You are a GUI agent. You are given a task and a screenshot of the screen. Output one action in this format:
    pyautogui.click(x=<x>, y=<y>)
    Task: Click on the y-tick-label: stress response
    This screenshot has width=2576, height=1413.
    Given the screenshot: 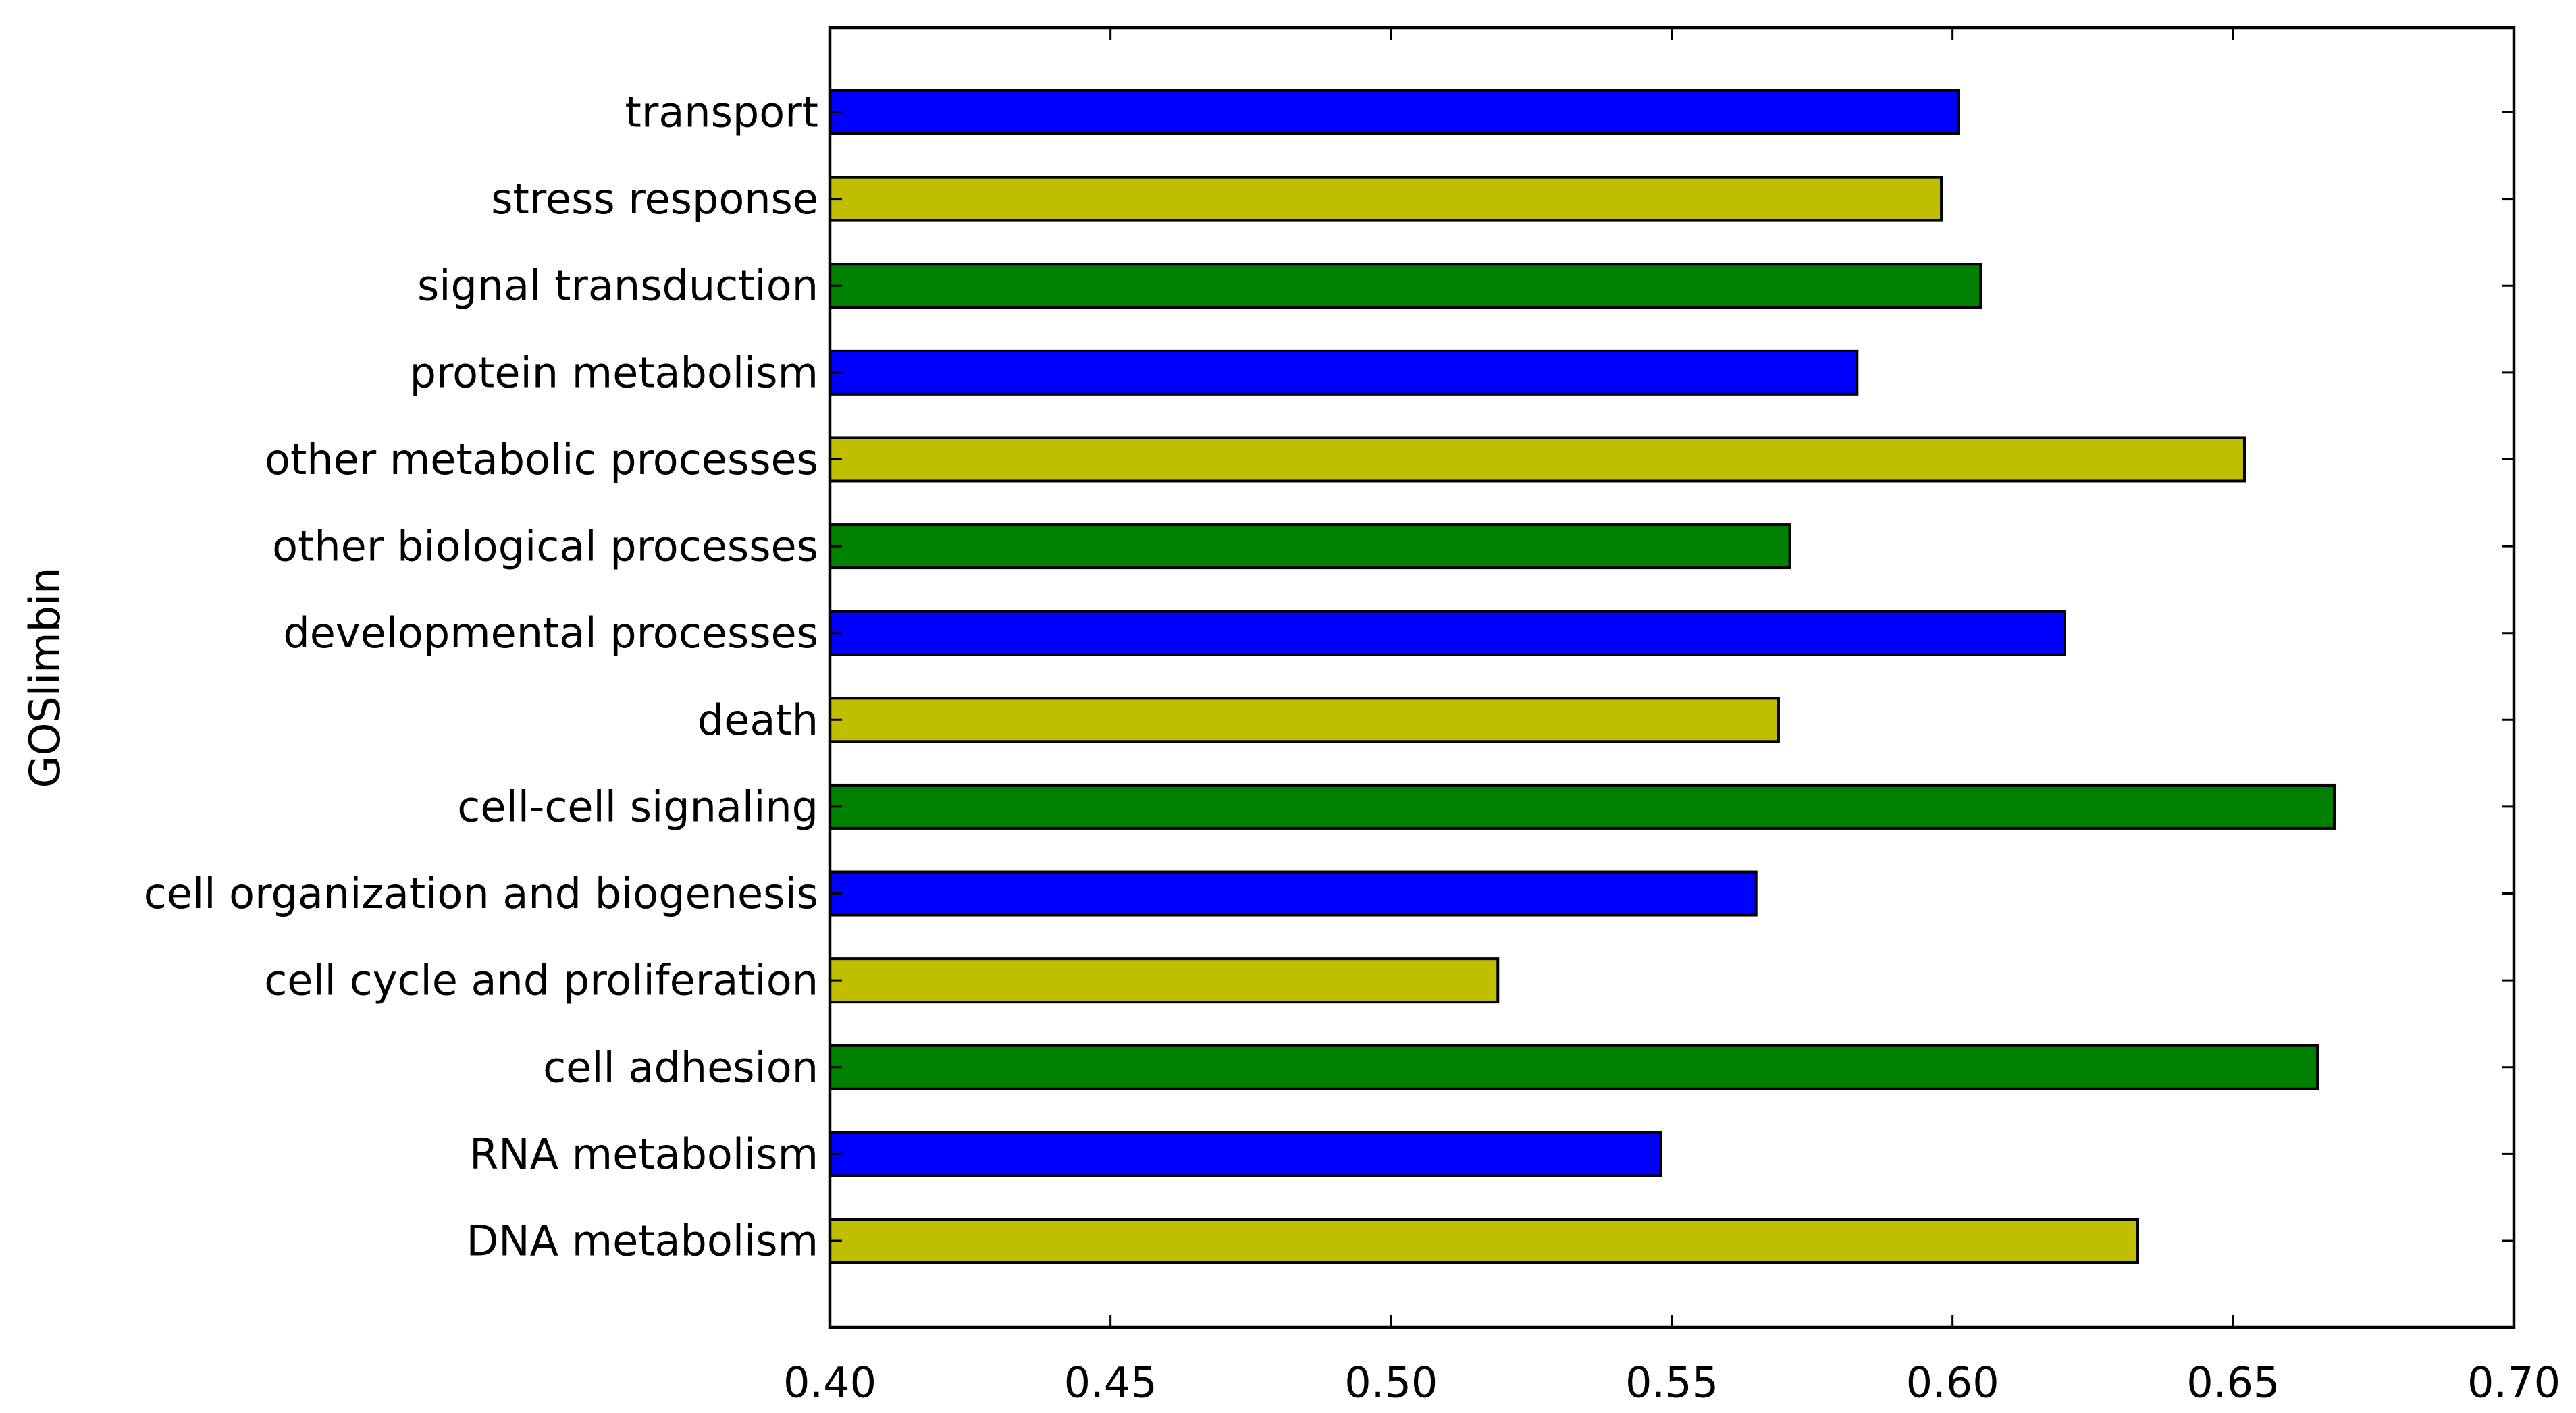 What is the action you would take?
    pyautogui.click(x=654, y=199)
    